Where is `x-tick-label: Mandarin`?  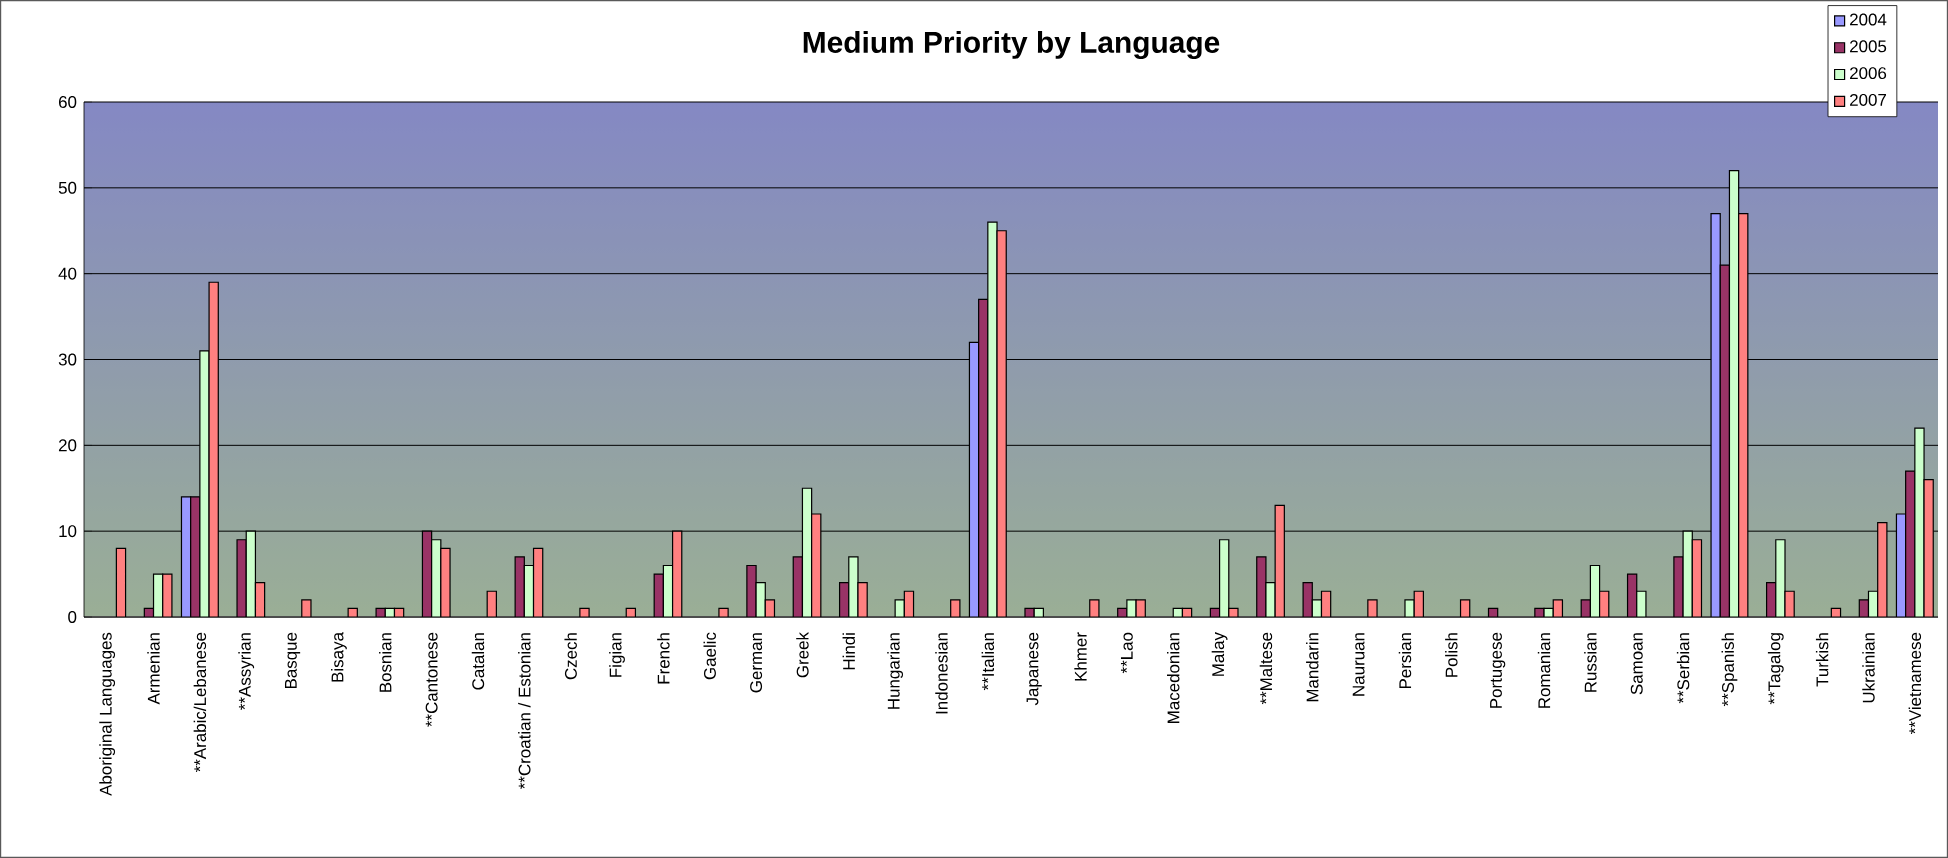 x-tick-label: Mandarin is located at coordinates (1312, 667).